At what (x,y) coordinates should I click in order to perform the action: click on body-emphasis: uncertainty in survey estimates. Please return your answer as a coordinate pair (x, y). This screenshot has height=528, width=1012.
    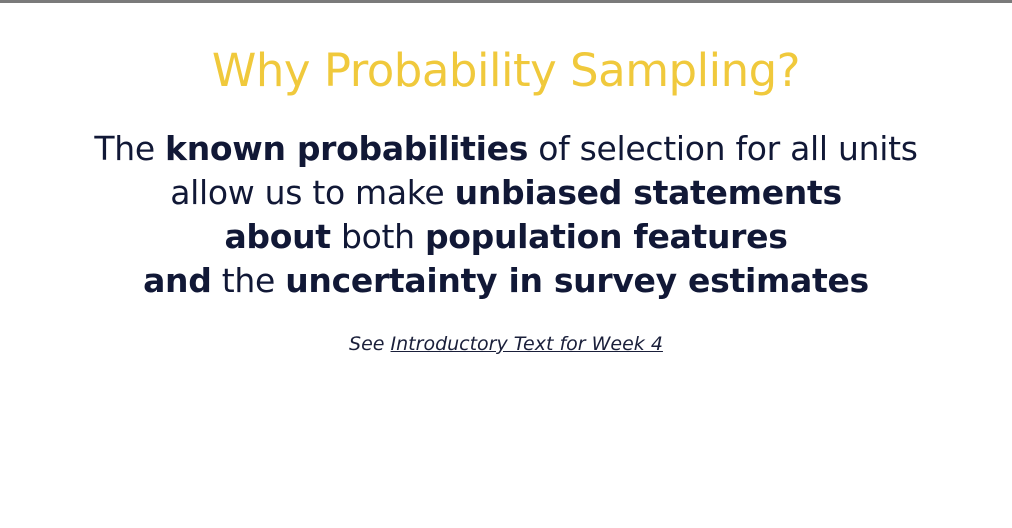
    Looking at the image, I should click on (577, 280).